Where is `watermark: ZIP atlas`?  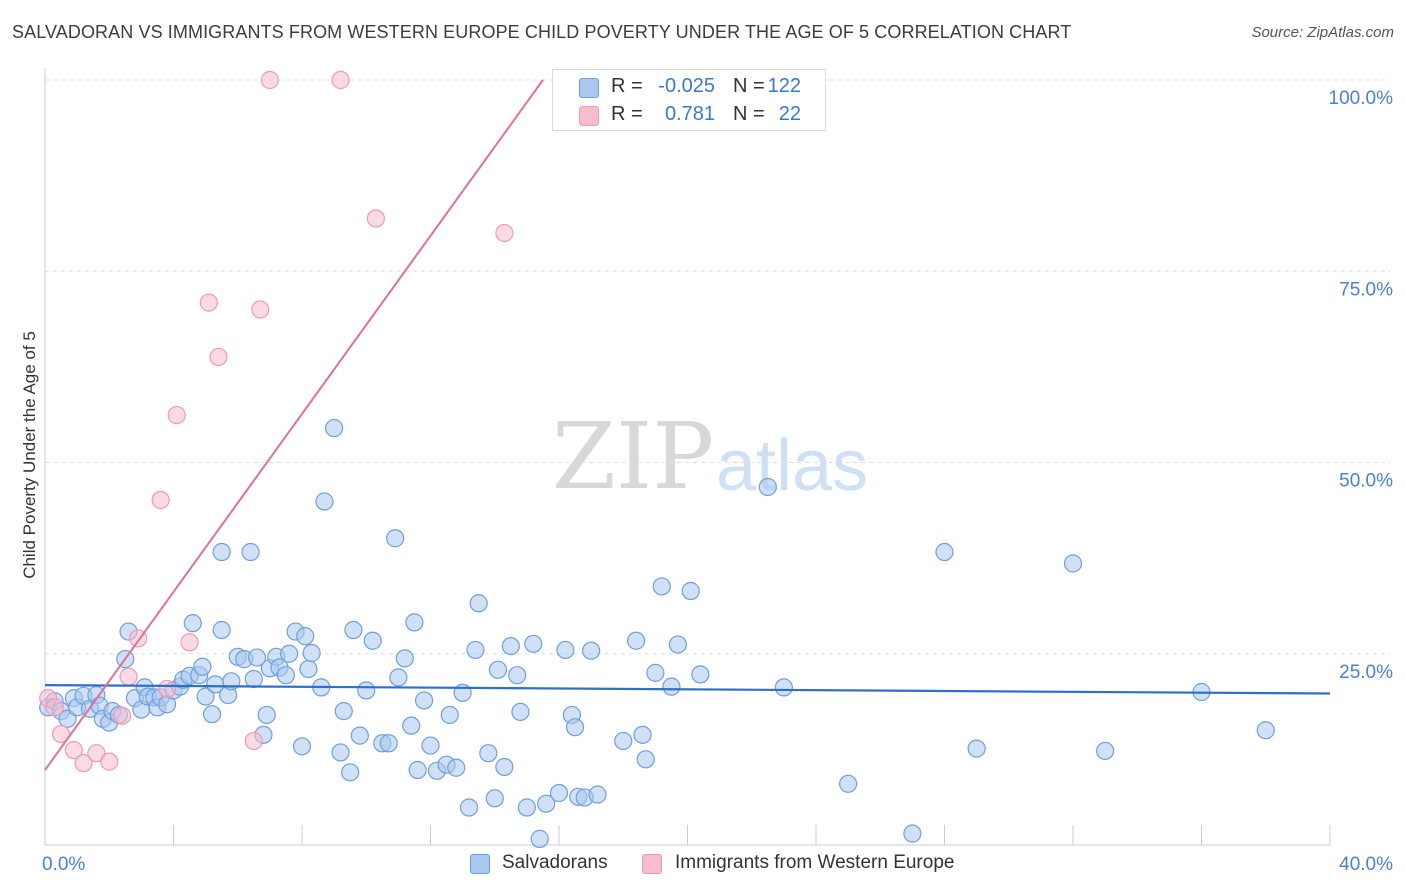
watermark: ZIP atlas is located at coordinates (710, 456).